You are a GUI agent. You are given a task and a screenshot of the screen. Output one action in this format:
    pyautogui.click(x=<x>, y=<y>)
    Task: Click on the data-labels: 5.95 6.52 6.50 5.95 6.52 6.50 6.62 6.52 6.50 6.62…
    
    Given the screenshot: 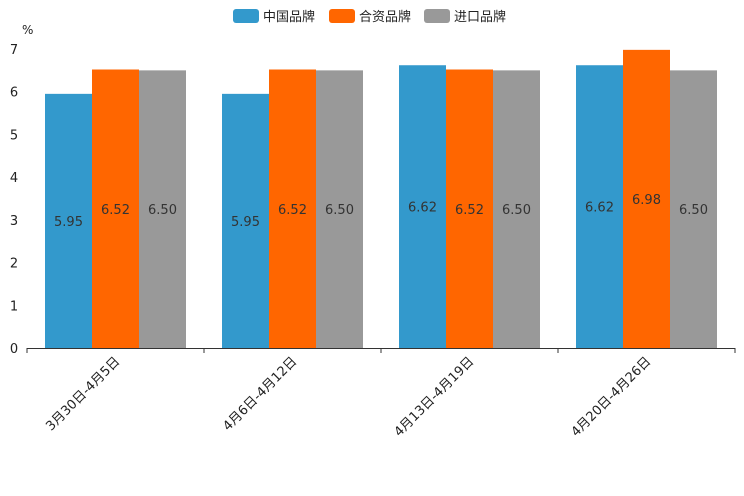 What is the action you would take?
    pyautogui.click(x=381, y=211)
    